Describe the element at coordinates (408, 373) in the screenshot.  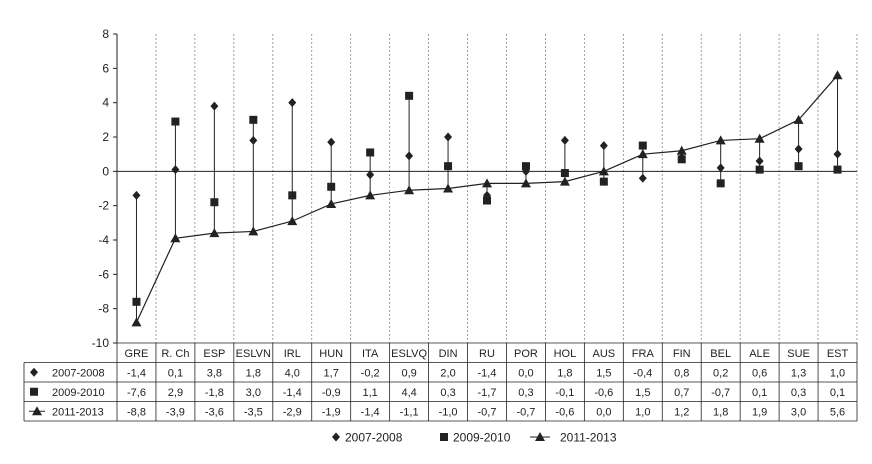
I see `data-cell: 0,9` at that location.